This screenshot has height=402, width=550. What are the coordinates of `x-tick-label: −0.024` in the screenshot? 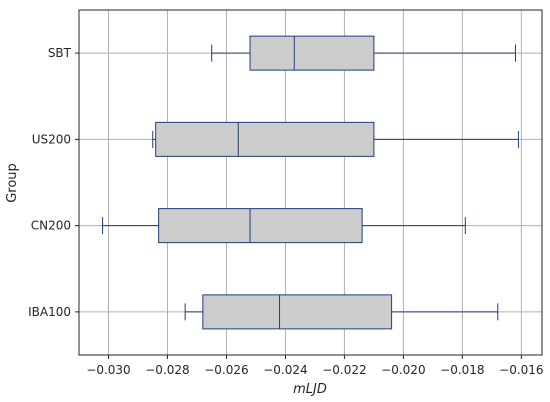 It's located at (285, 370).